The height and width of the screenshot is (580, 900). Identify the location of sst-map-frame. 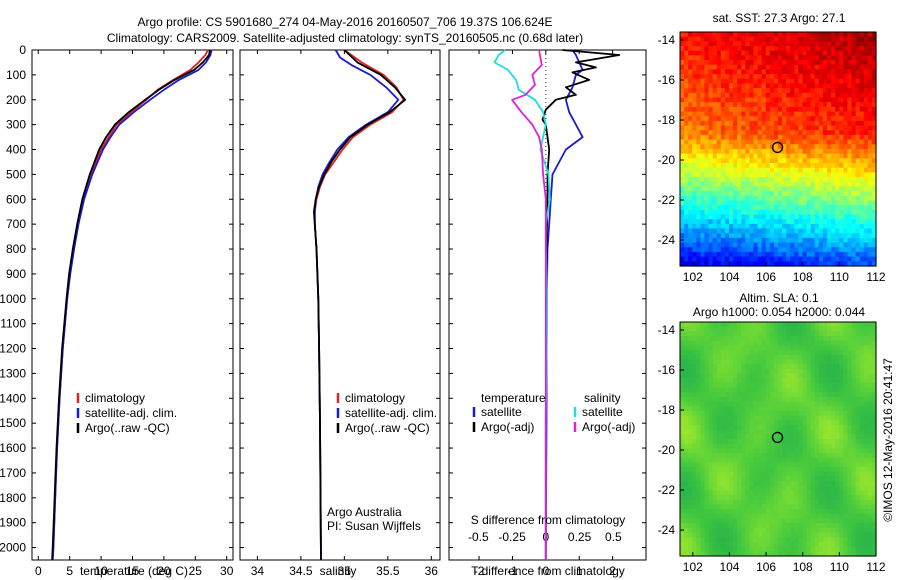
(778, 149).